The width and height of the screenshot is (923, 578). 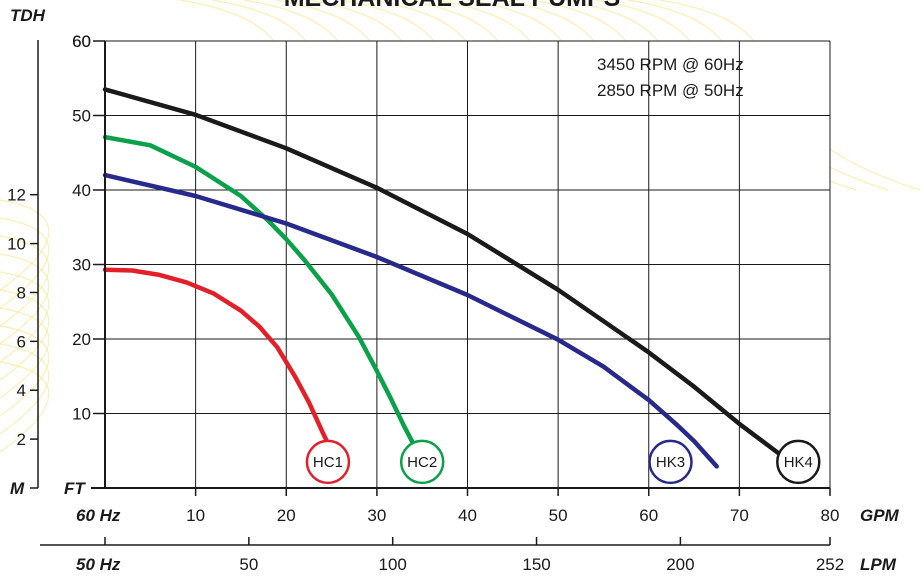 What do you see at coordinates (81, 265) in the screenshot?
I see `y-tick-label: 30` at bounding box center [81, 265].